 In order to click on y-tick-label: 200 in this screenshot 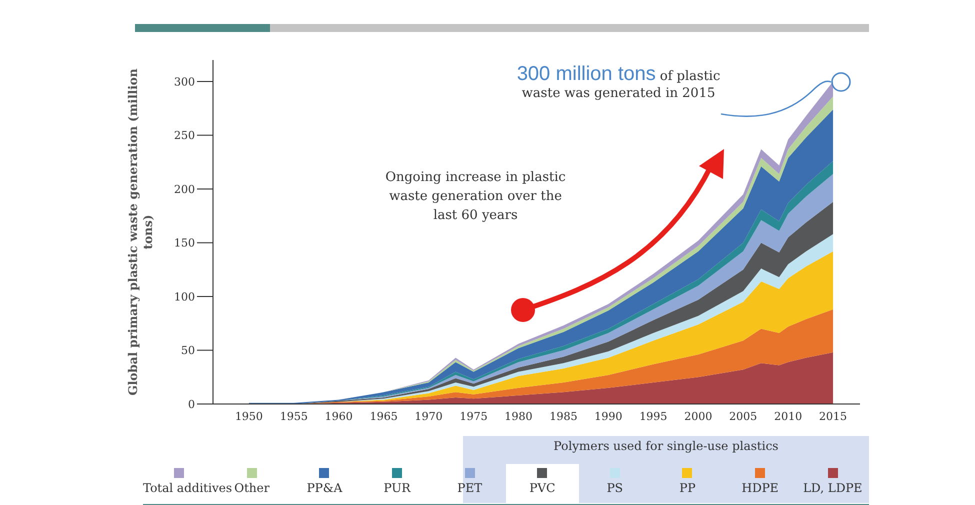, I will do `click(184, 189)`.